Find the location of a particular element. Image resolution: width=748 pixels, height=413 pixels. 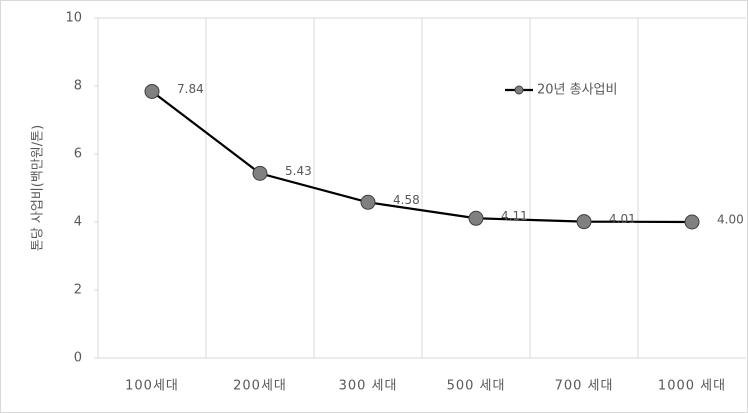

x-tick-label: 200세대 is located at coordinates (260, 386).